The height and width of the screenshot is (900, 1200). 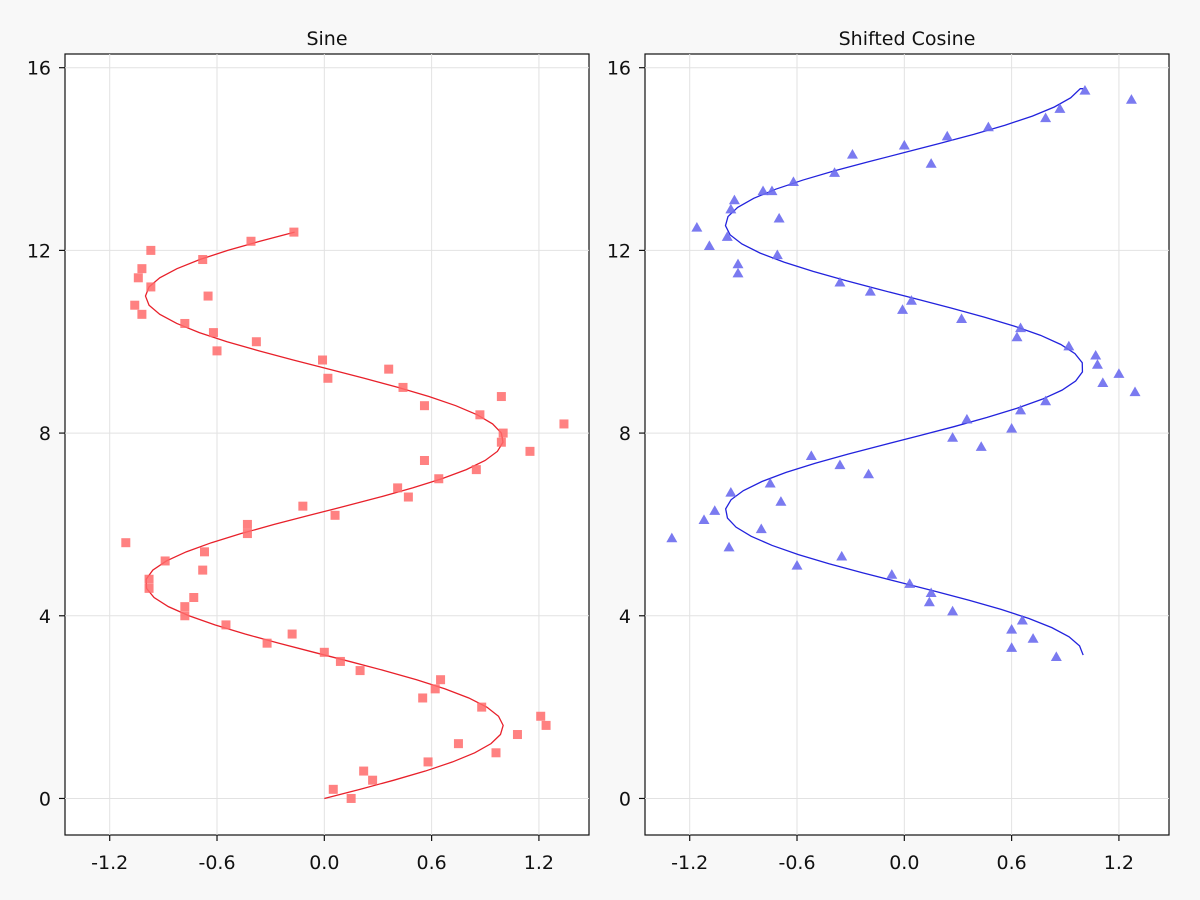 What do you see at coordinates (45, 799) in the screenshot?
I see `sine-ytick-label: 0` at bounding box center [45, 799].